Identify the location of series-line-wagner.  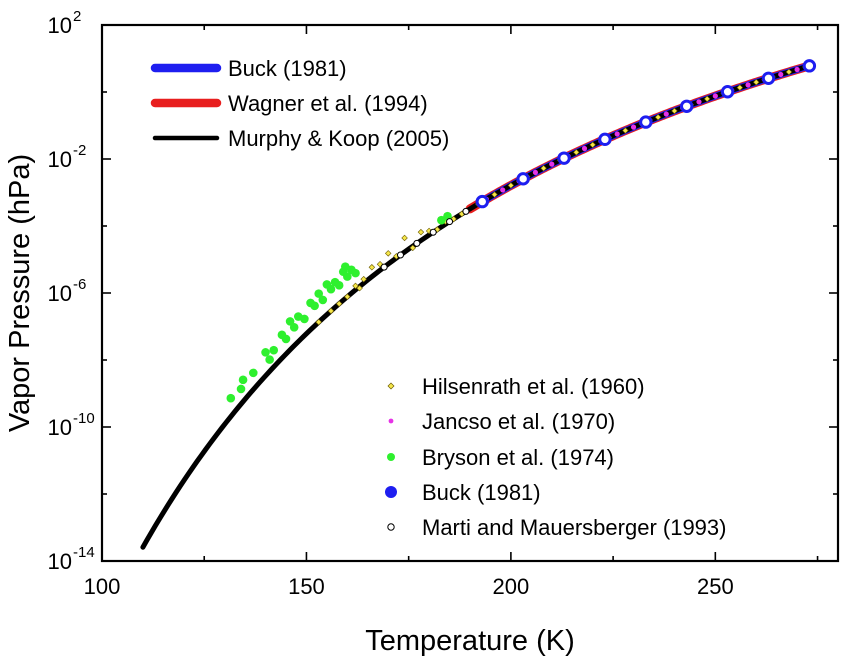
(640, 137).